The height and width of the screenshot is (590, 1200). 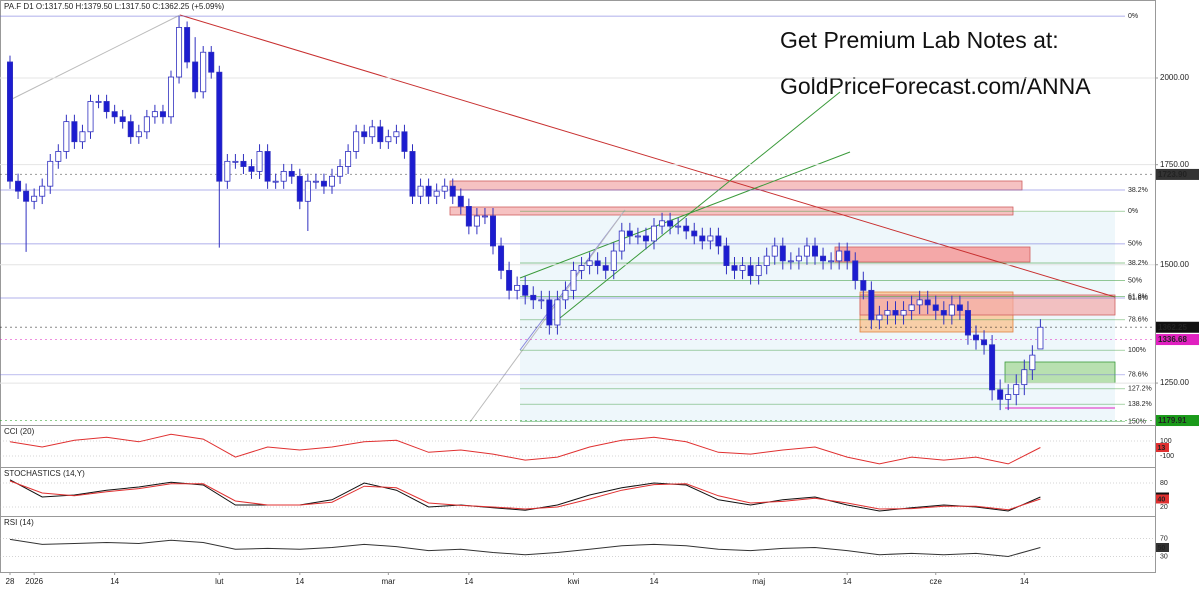 I want to click on price-tag-label: 1362.25, so click(x=1172, y=327).